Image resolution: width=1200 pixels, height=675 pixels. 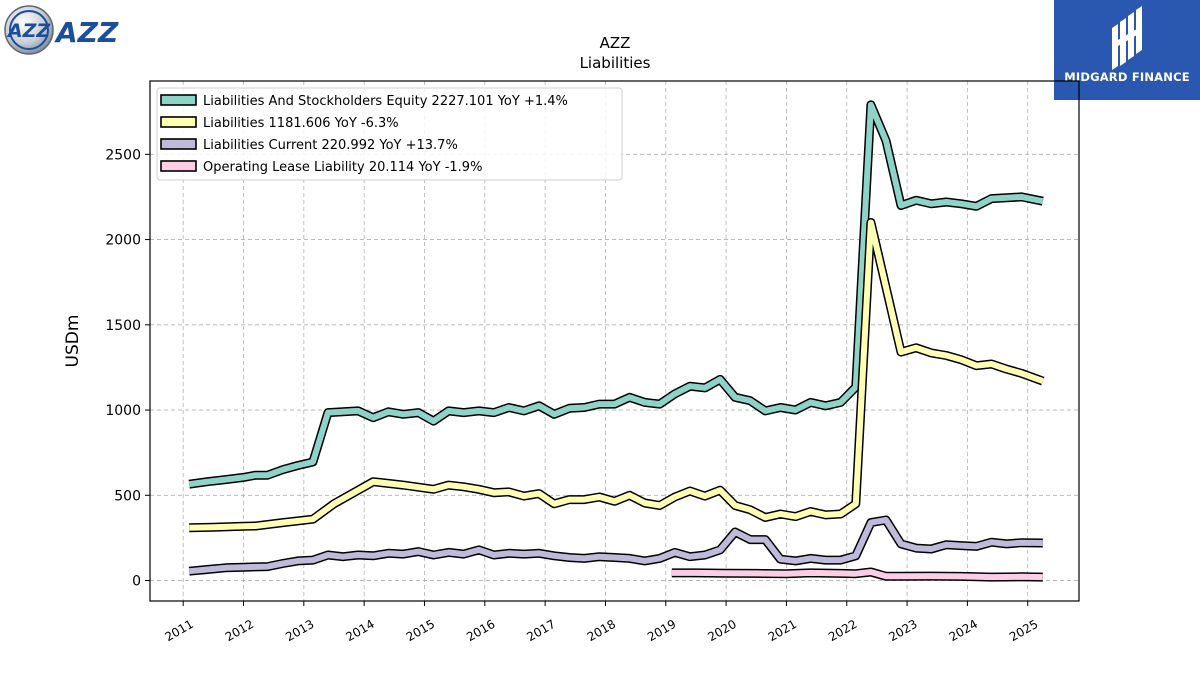 What do you see at coordinates (127, 368) in the screenshot?
I see `y-axis: 0 500 1000 1500 2000 2500` at bounding box center [127, 368].